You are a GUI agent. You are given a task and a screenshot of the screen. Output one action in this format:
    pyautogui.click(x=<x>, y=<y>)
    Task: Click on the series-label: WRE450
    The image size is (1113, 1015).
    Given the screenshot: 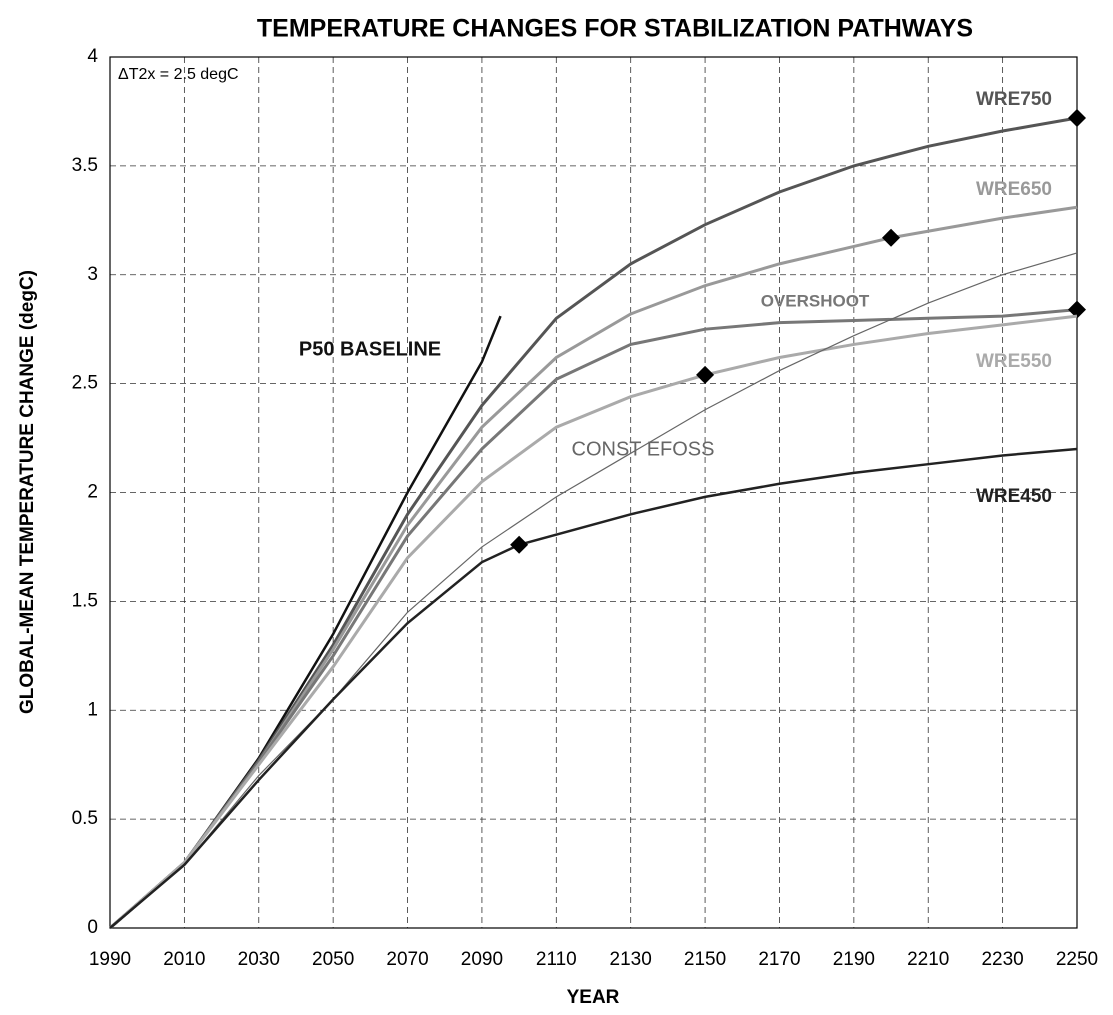 What is the action you would take?
    pyautogui.click(x=1014, y=496)
    